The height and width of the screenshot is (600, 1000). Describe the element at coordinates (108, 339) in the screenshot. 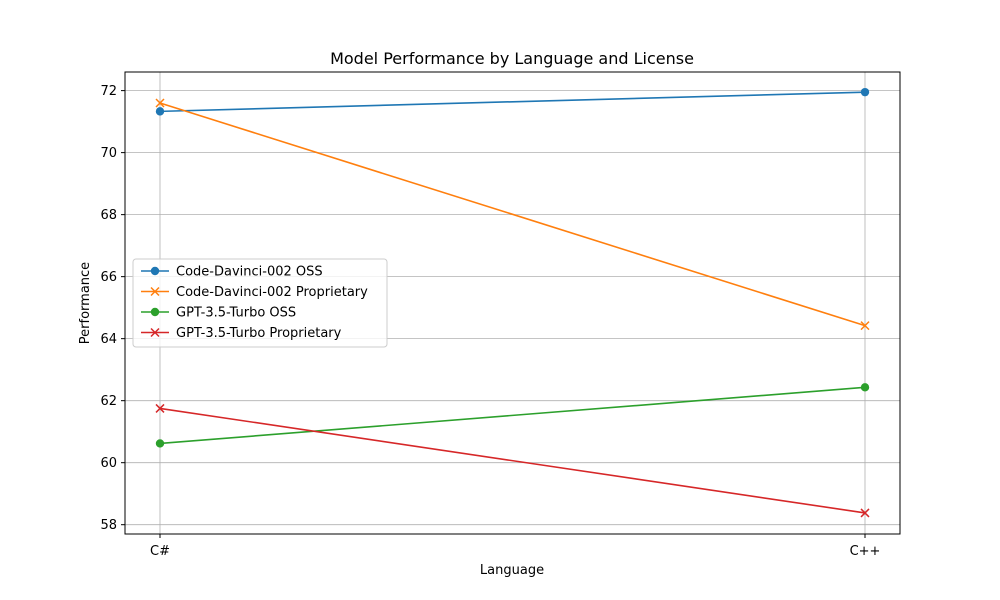

I see `y-tick-label: 64` at that location.